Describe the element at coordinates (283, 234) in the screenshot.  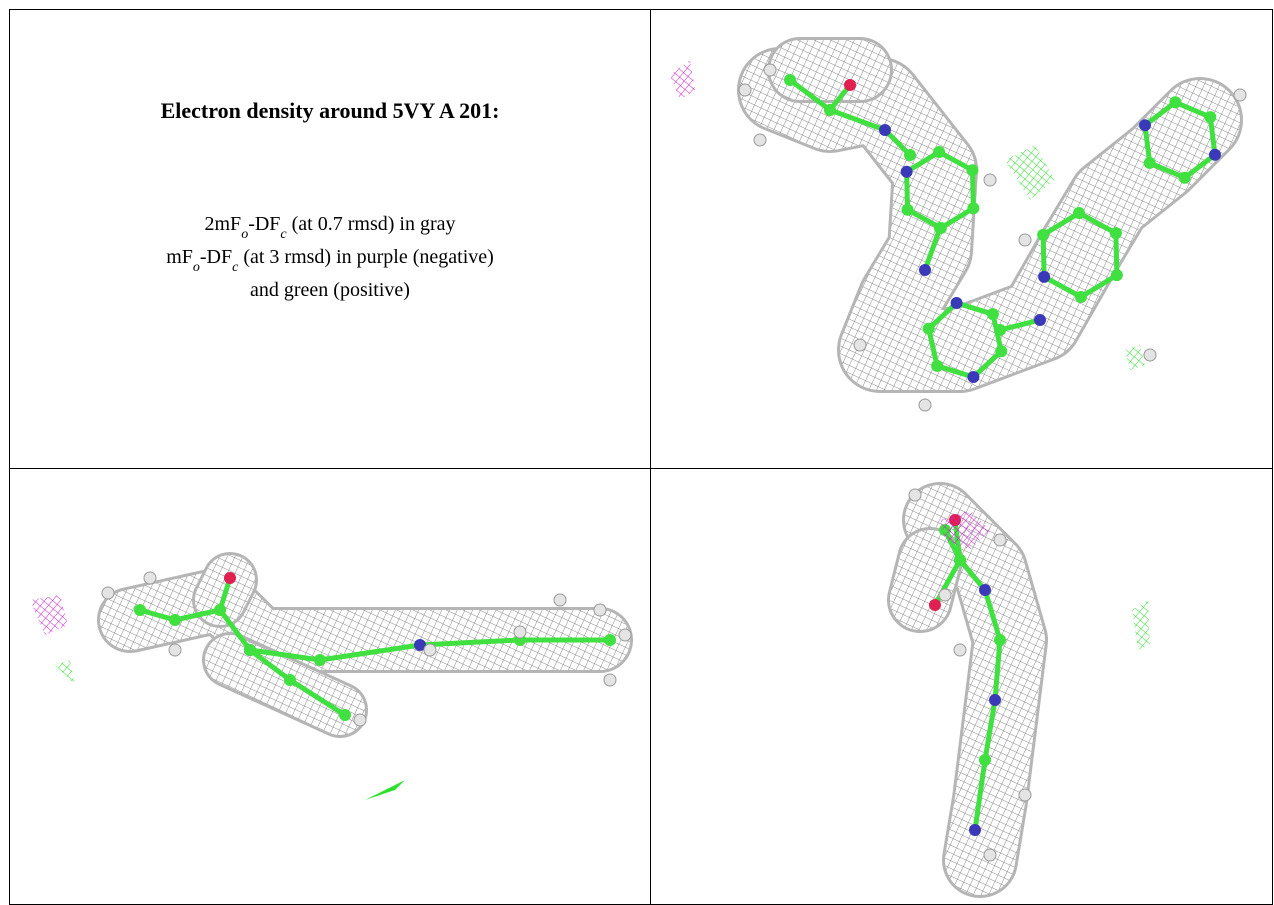
I see `subscript: c` at that location.